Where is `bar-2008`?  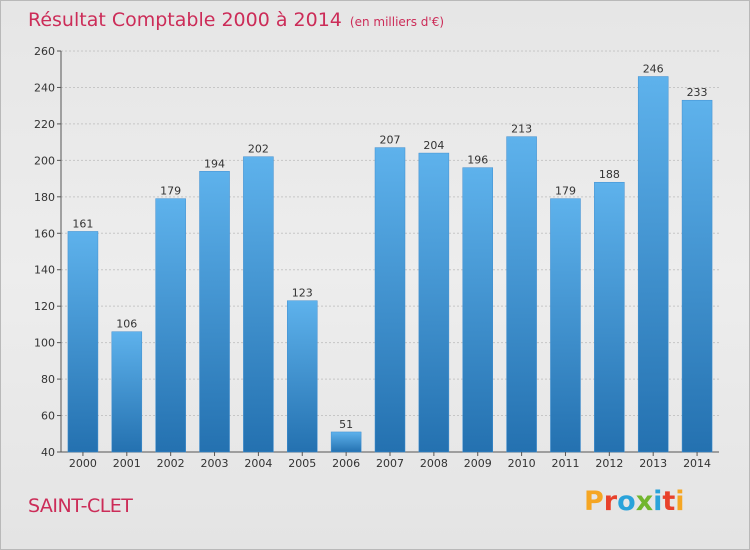 bar-2008 is located at coordinates (434, 302).